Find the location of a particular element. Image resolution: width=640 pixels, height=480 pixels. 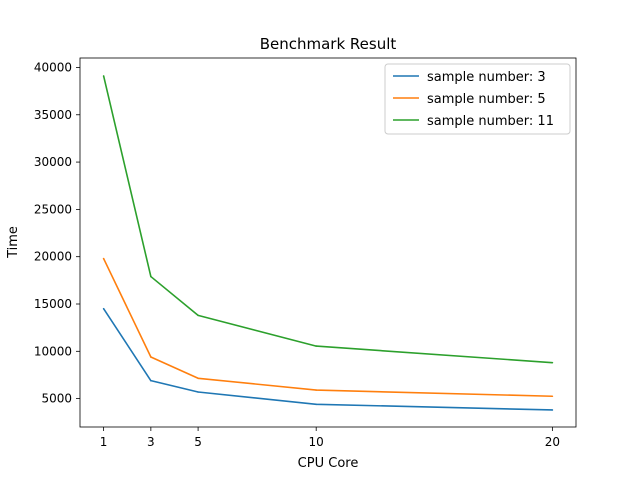

x-tick-label: 1 is located at coordinates (104, 442).